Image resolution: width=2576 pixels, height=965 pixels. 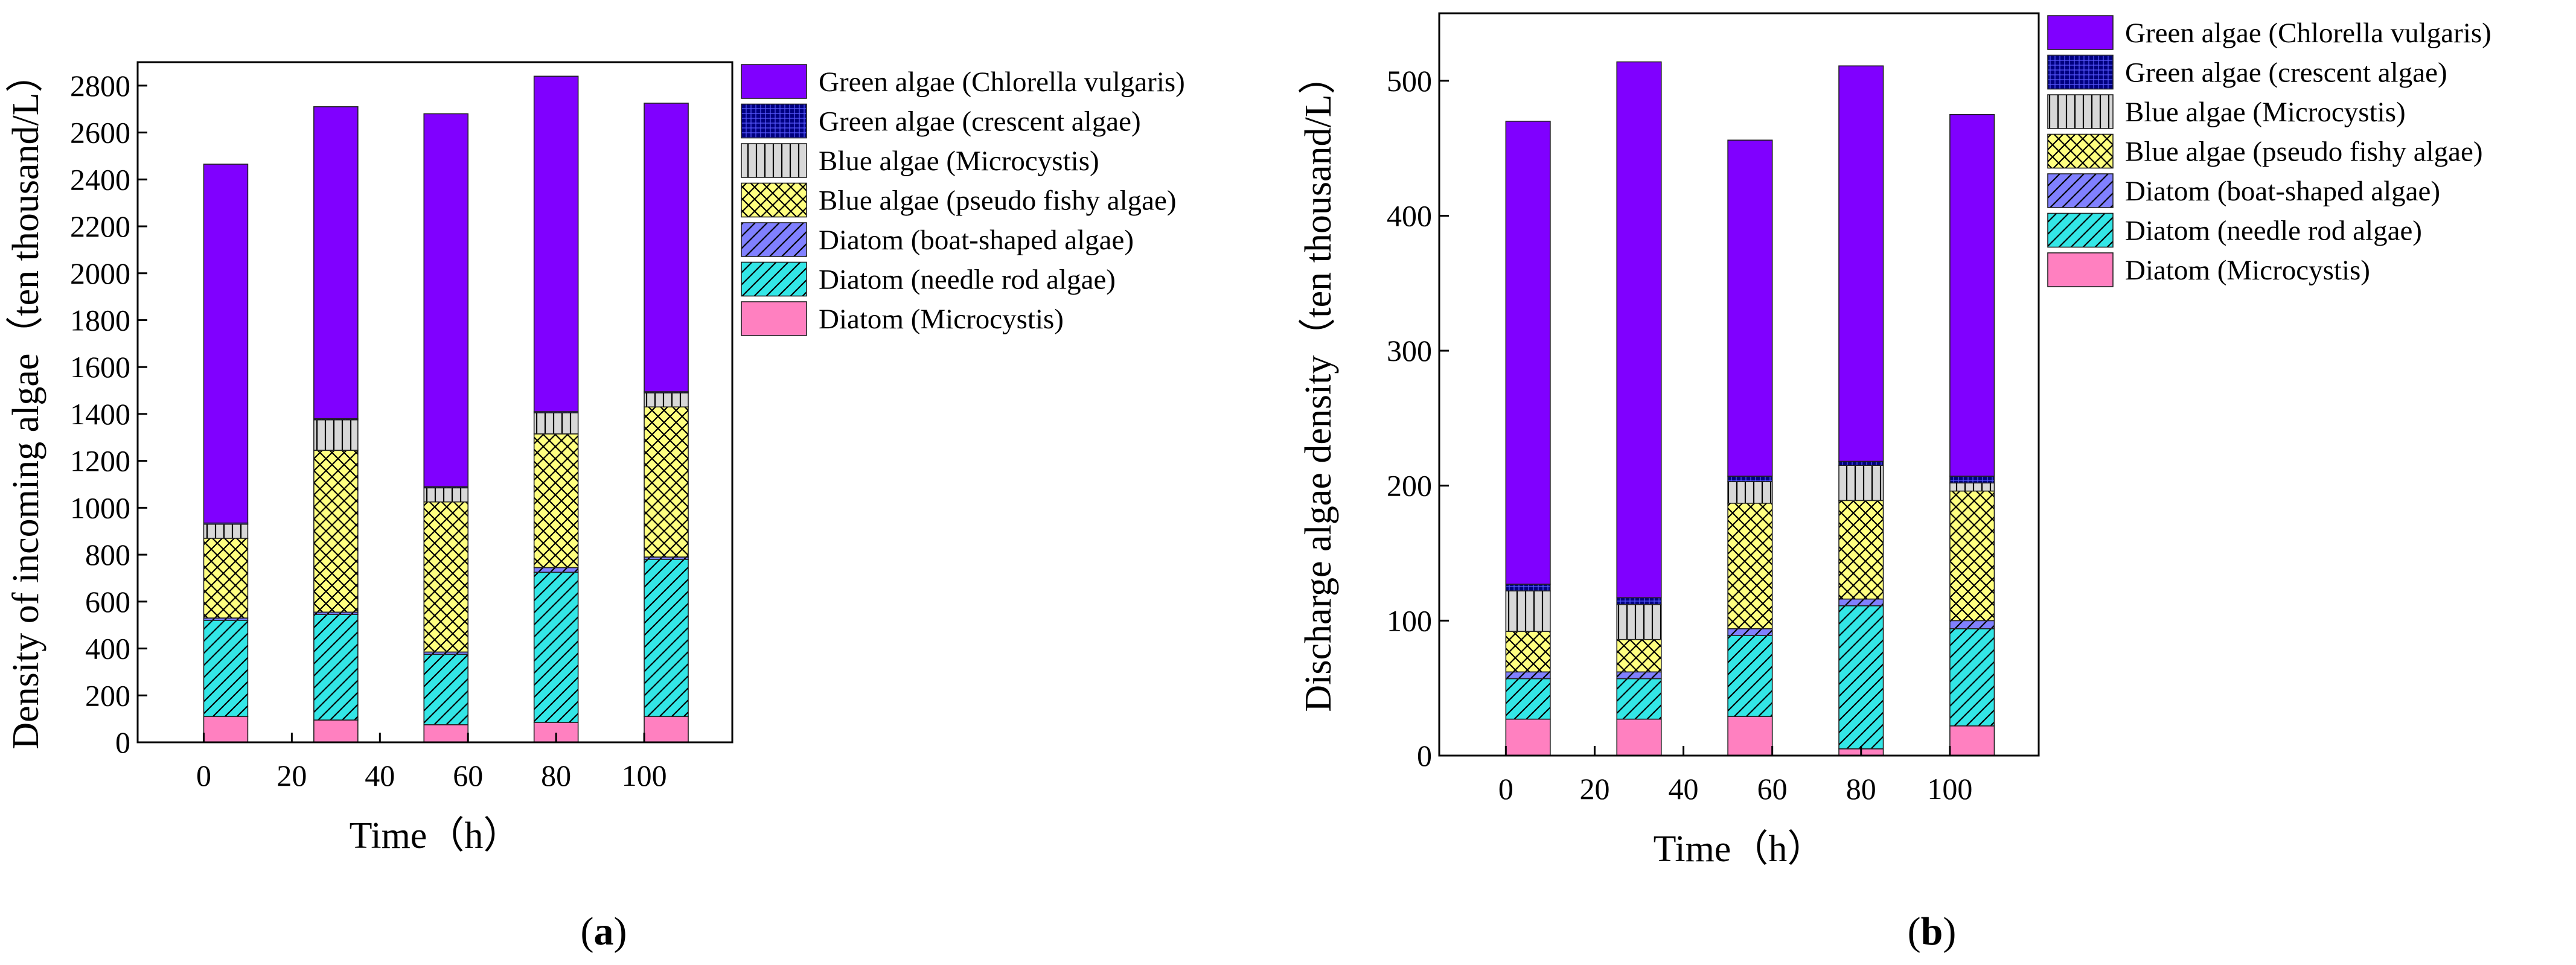 What do you see at coordinates (2273, 231) in the screenshot?
I see `legend-label: Diatom (needle rod algae)` at bounding box center [2273, 231].